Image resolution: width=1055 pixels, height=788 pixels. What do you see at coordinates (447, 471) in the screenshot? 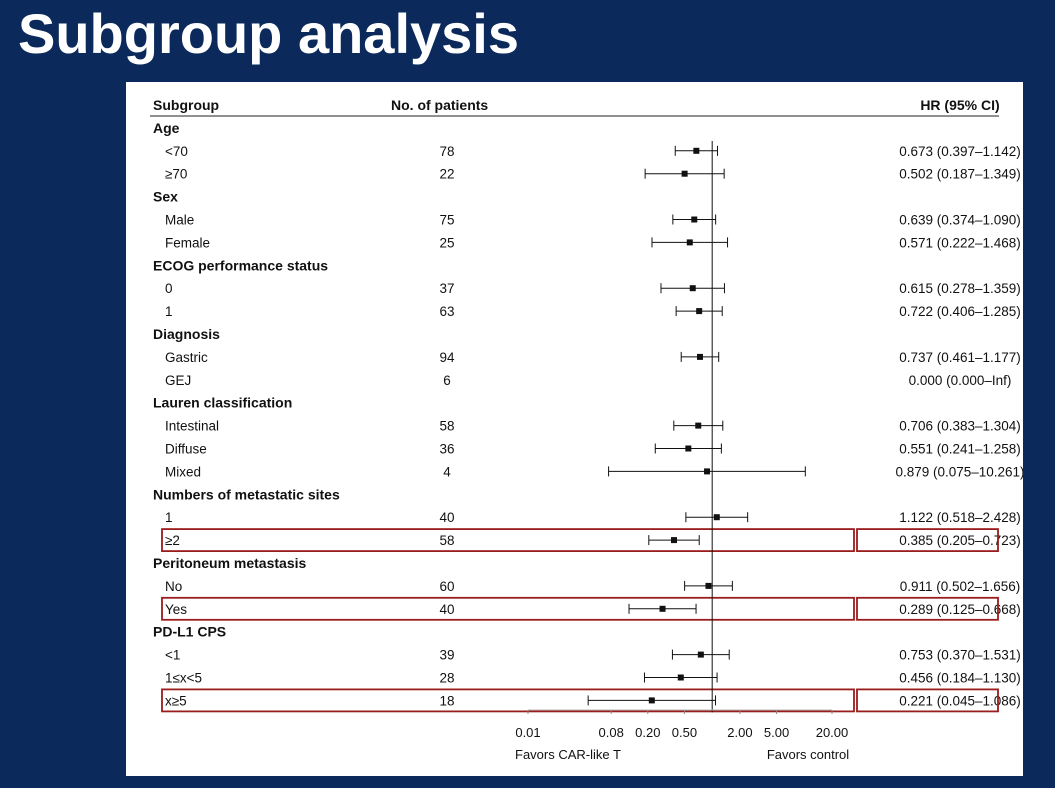
I see `row-patients: 4` at bounding box center [447, 471].